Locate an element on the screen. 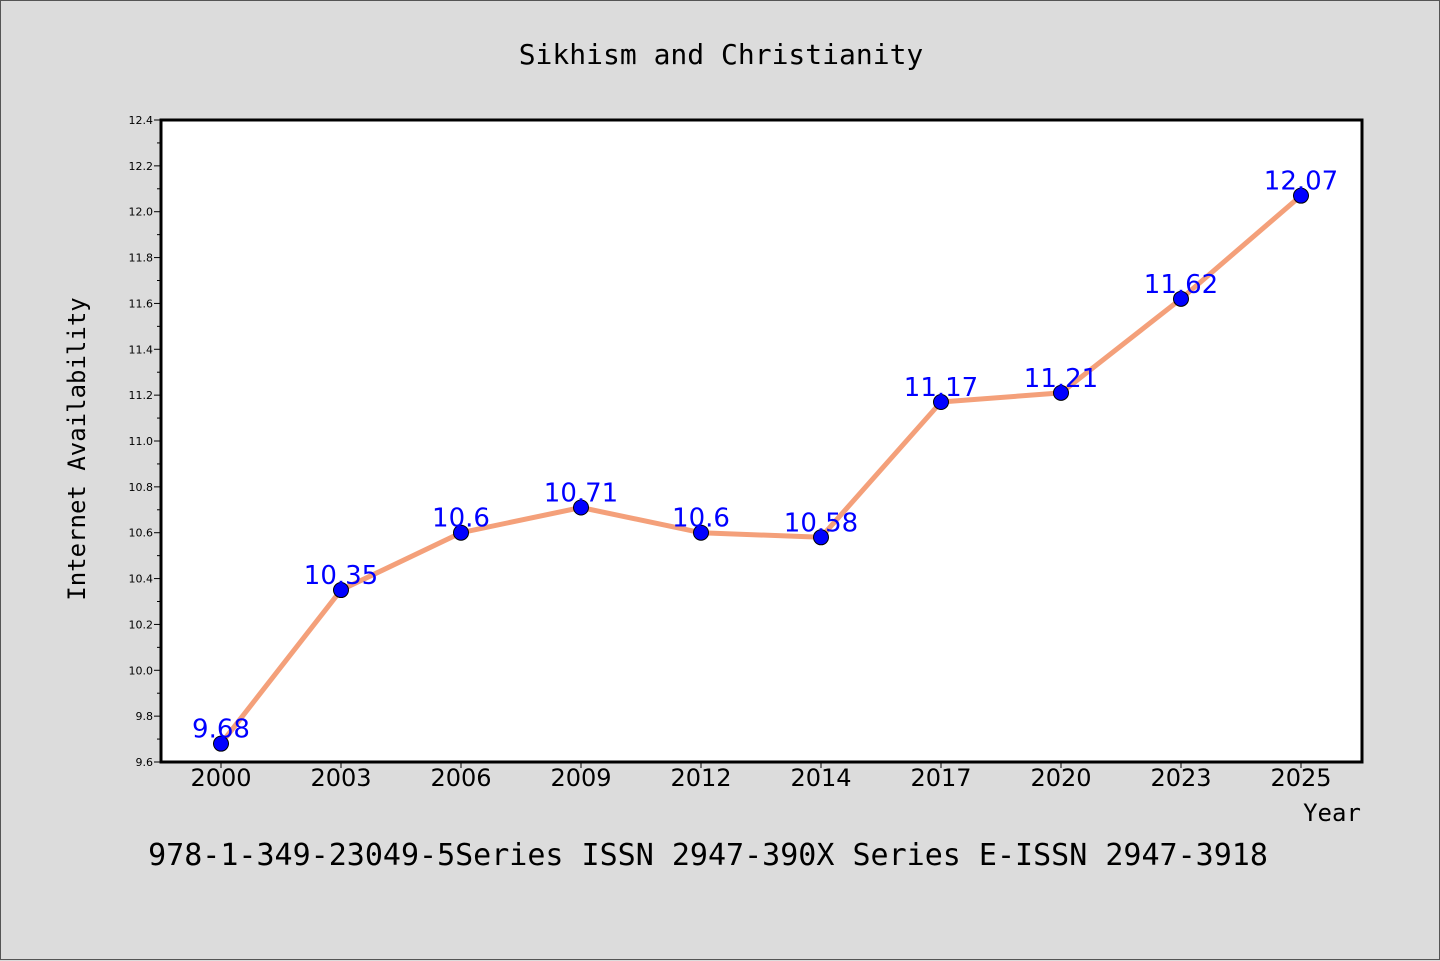 Image resolution: width=1440 pixels, height=961 pixels. x-tick-label: 2020 is located at coordinates (1060, 778).